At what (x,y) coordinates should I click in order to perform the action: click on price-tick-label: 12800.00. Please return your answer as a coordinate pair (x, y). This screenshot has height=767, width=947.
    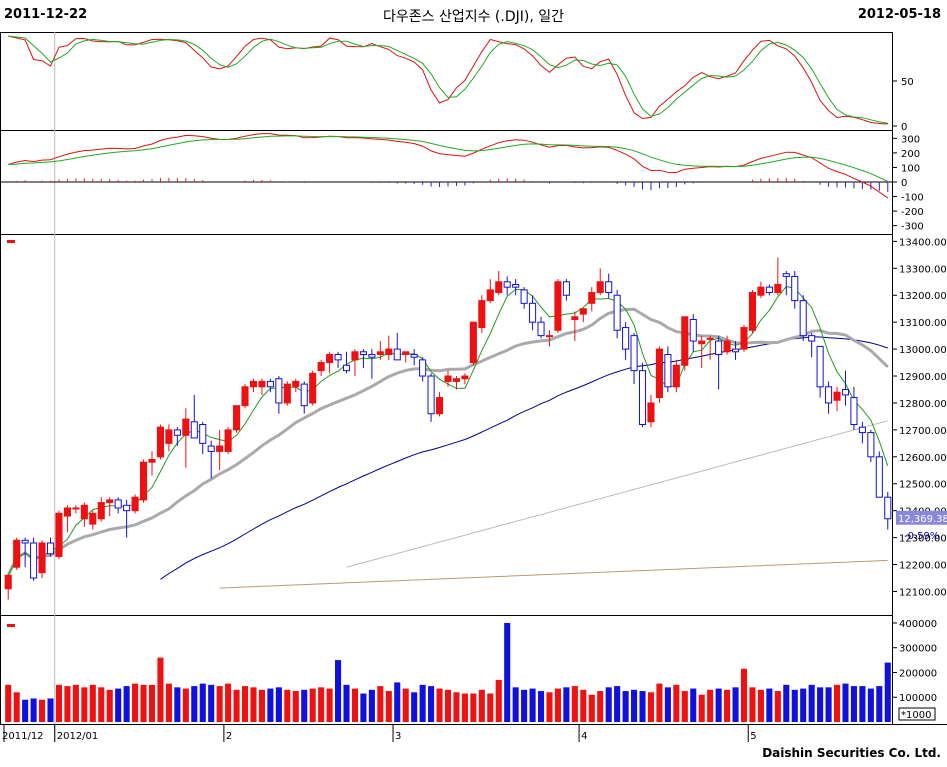
    Looking at the image, I should click on (923, 404).